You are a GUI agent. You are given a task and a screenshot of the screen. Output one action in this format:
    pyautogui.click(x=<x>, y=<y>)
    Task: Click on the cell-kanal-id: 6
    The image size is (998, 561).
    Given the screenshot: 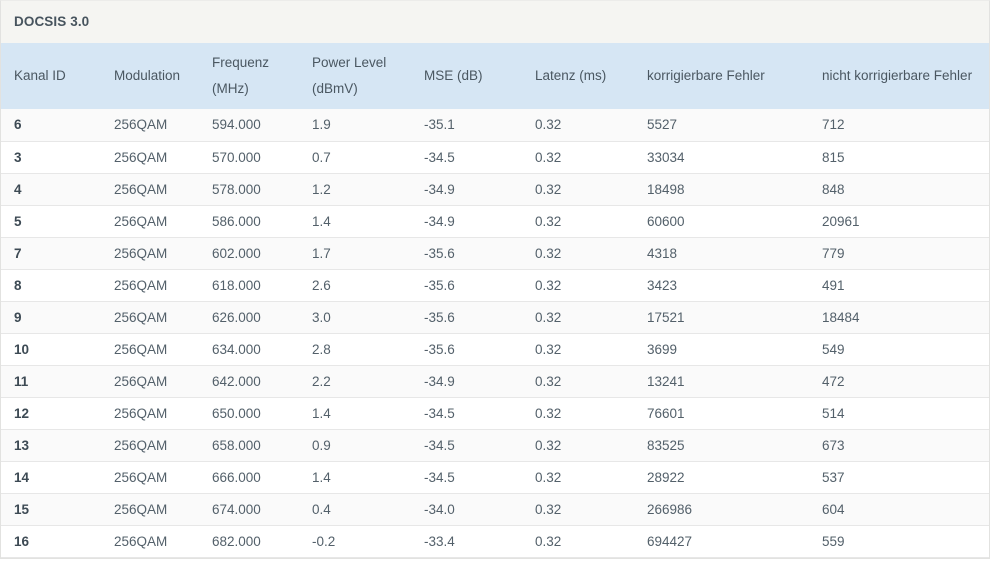 What is the action you would take?
    pyautogui.click(x=51, y=125)
    